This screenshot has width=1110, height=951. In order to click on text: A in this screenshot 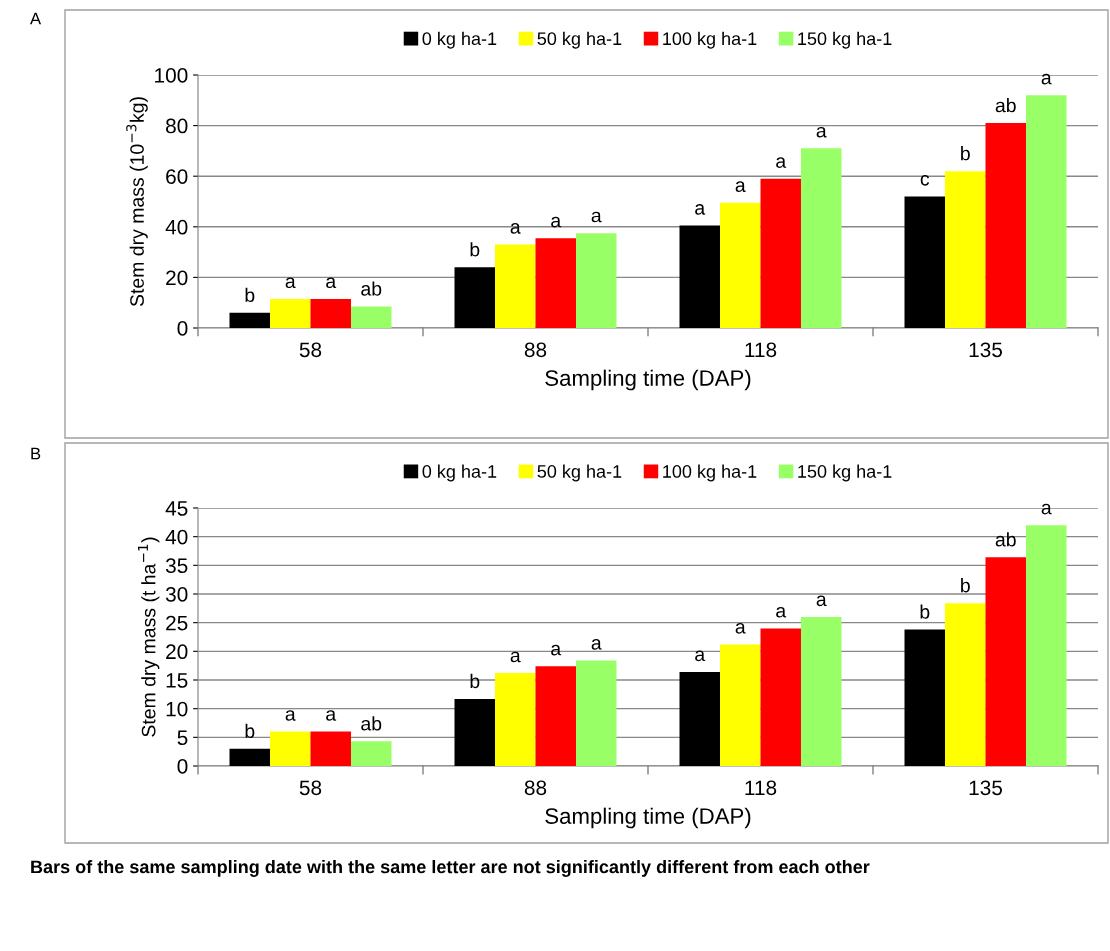, I will do `click(36, 18)`.